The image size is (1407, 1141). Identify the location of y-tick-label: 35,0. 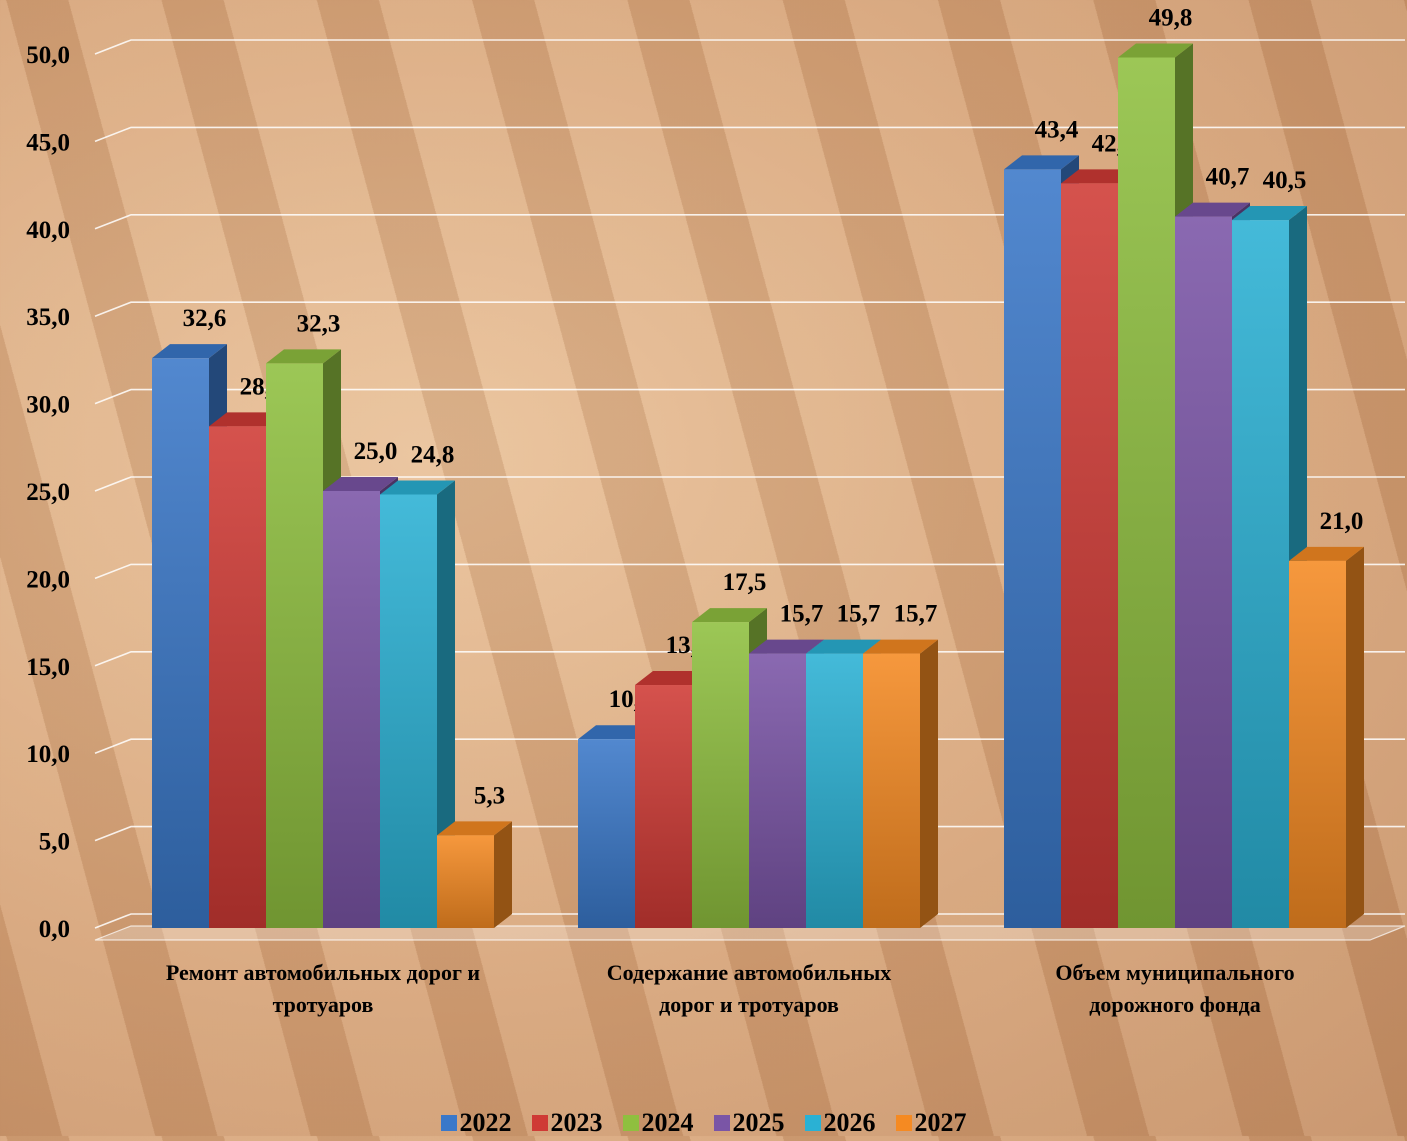
(48, 317).